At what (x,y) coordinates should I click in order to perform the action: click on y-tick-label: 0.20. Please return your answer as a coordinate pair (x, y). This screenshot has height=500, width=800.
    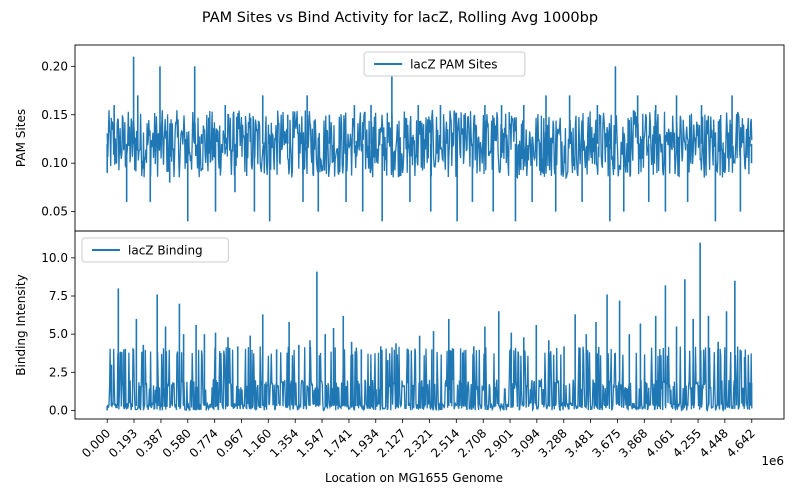
    Looking at the image, I should click on (54, 66).